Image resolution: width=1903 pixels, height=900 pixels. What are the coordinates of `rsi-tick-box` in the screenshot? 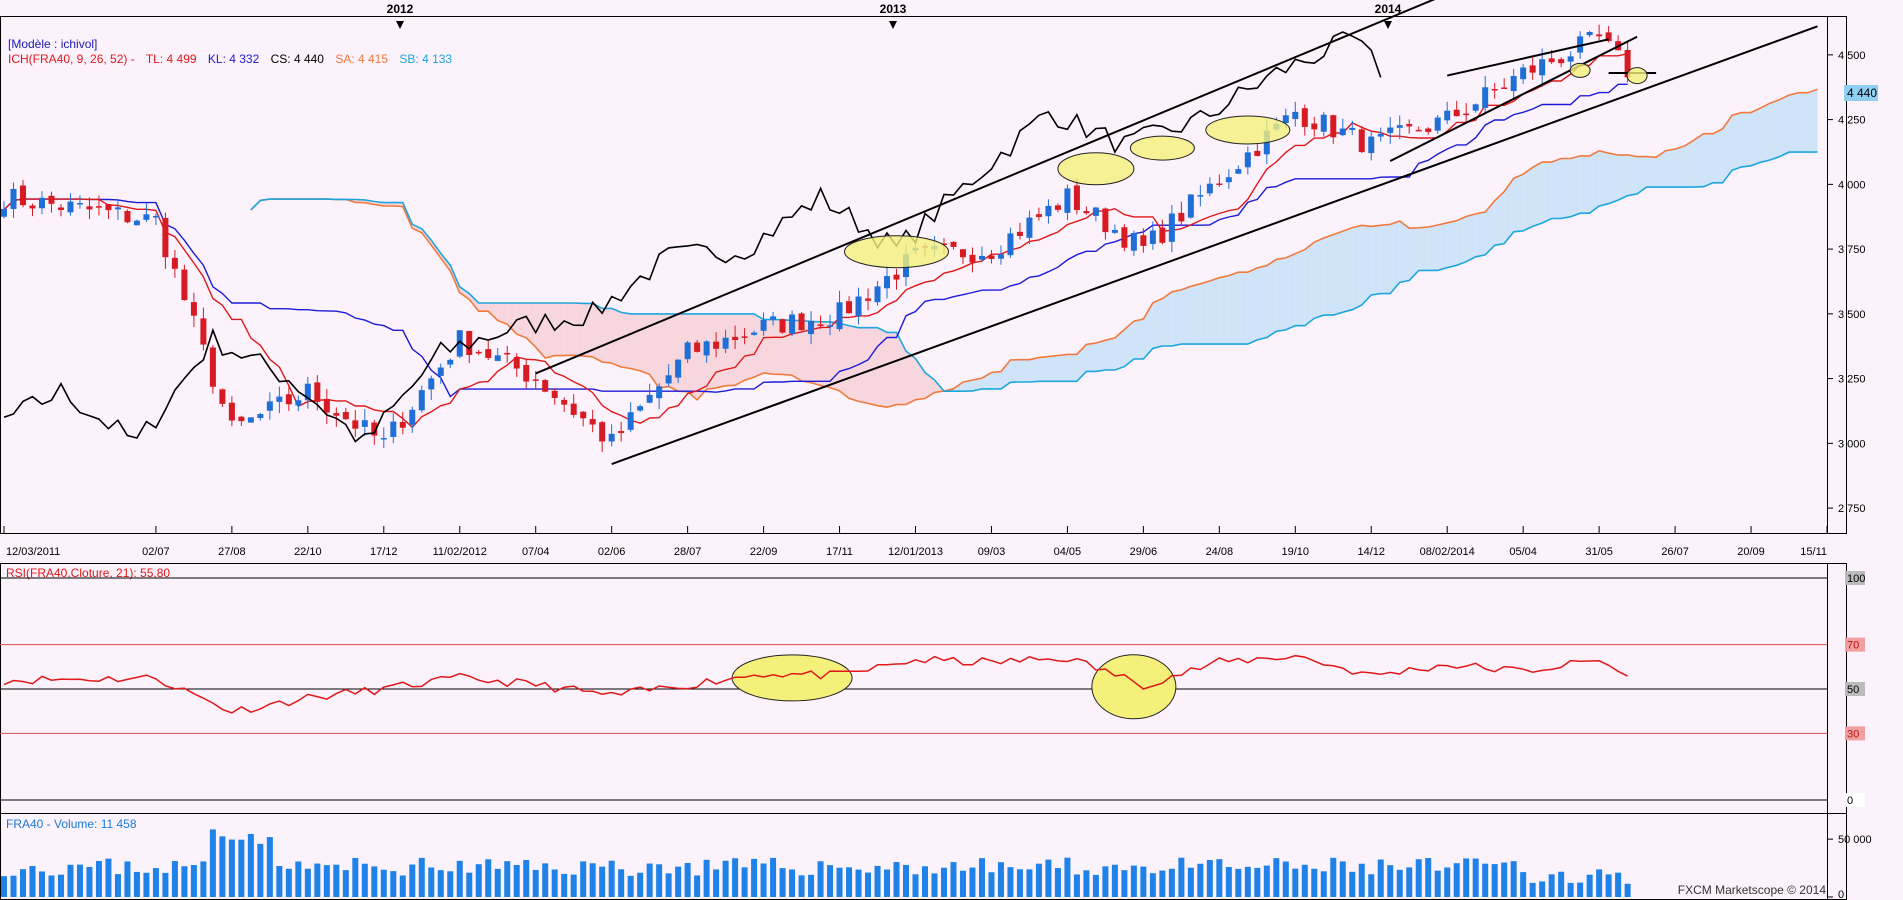 It's located at (1855, 644).